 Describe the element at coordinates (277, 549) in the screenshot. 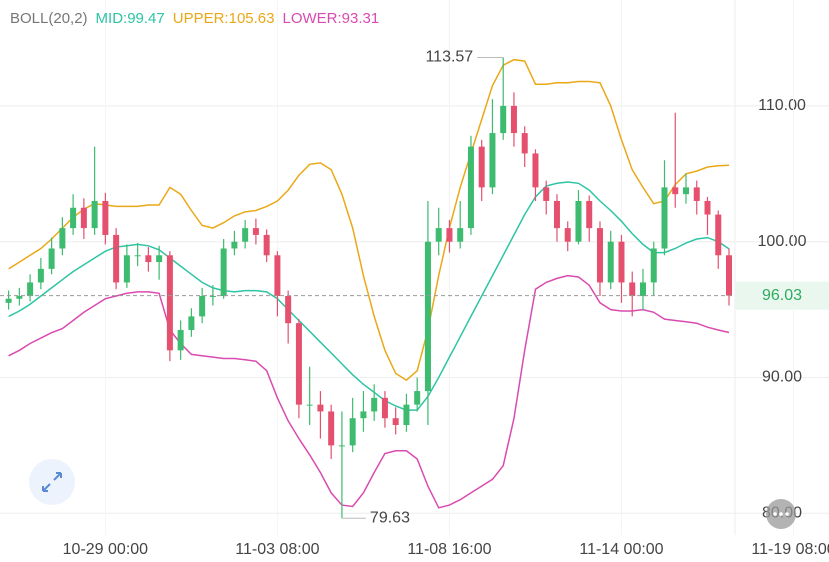

I see `x-tick-label: 11-03 08:00` at that location.